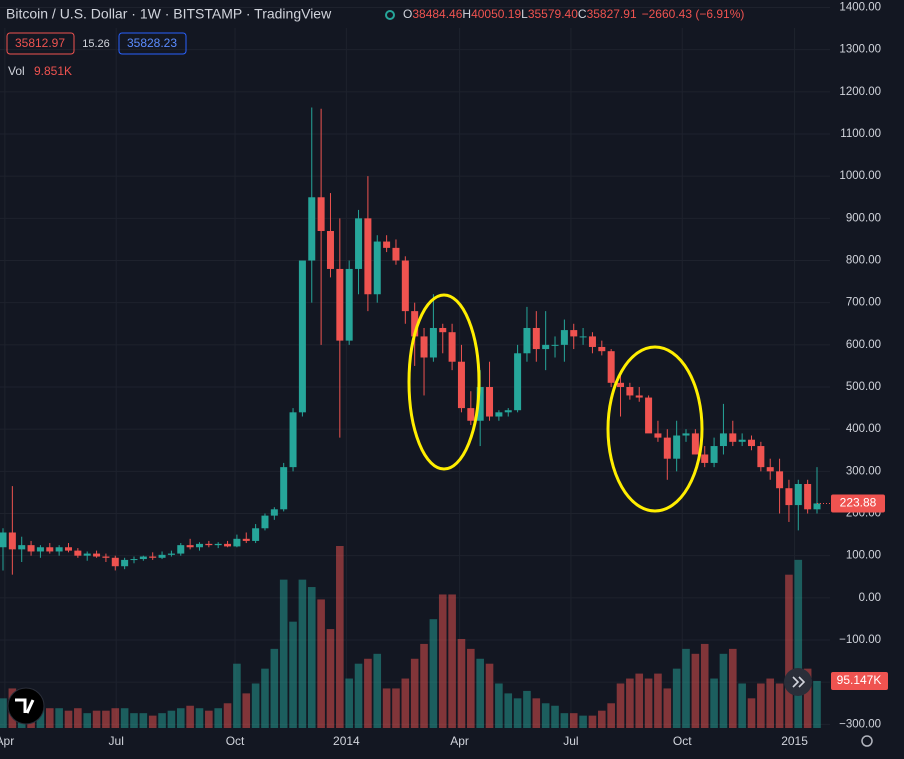  I want to click on y-tick-label: 500.00, so click(863, 387).